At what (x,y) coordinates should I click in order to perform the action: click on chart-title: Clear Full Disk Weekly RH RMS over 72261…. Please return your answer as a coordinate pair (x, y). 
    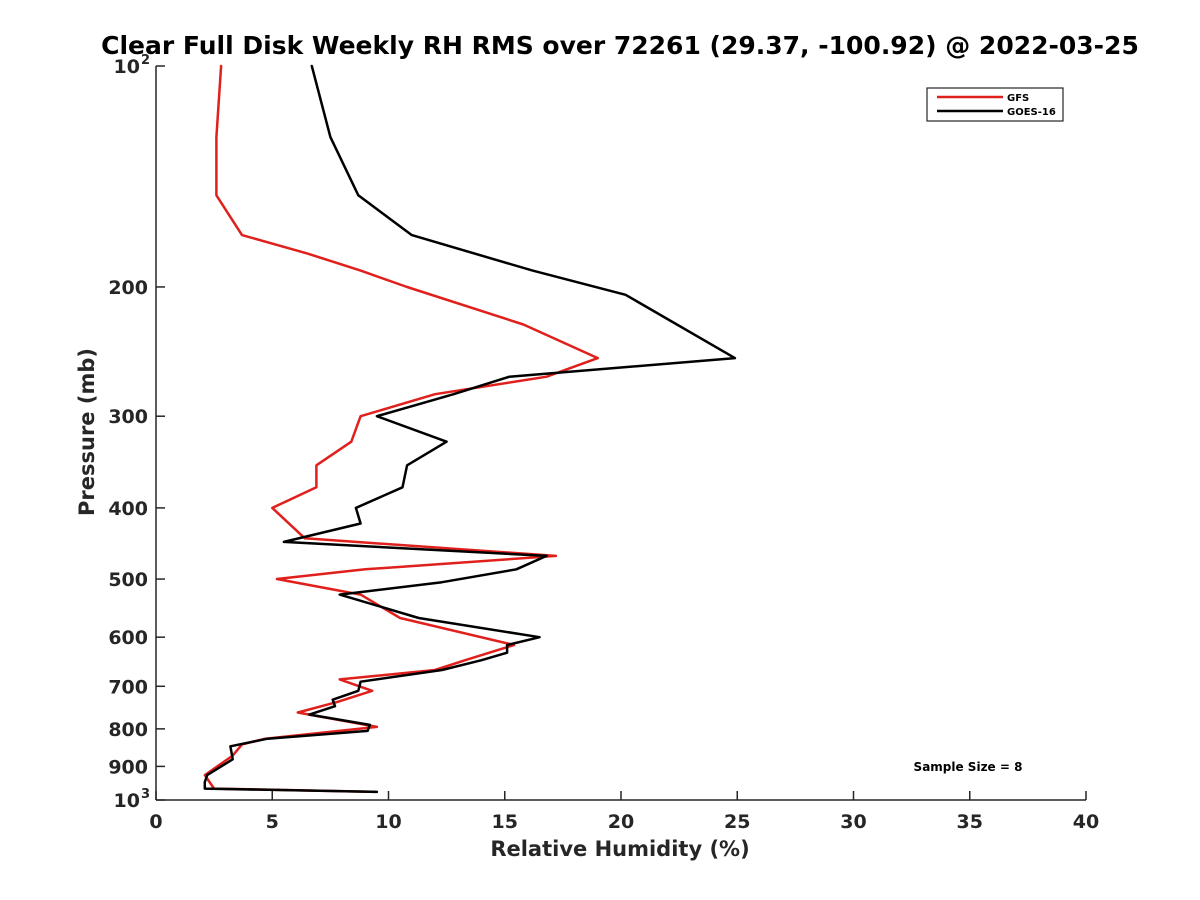
    Looking at the image, I should click on (620, 45).